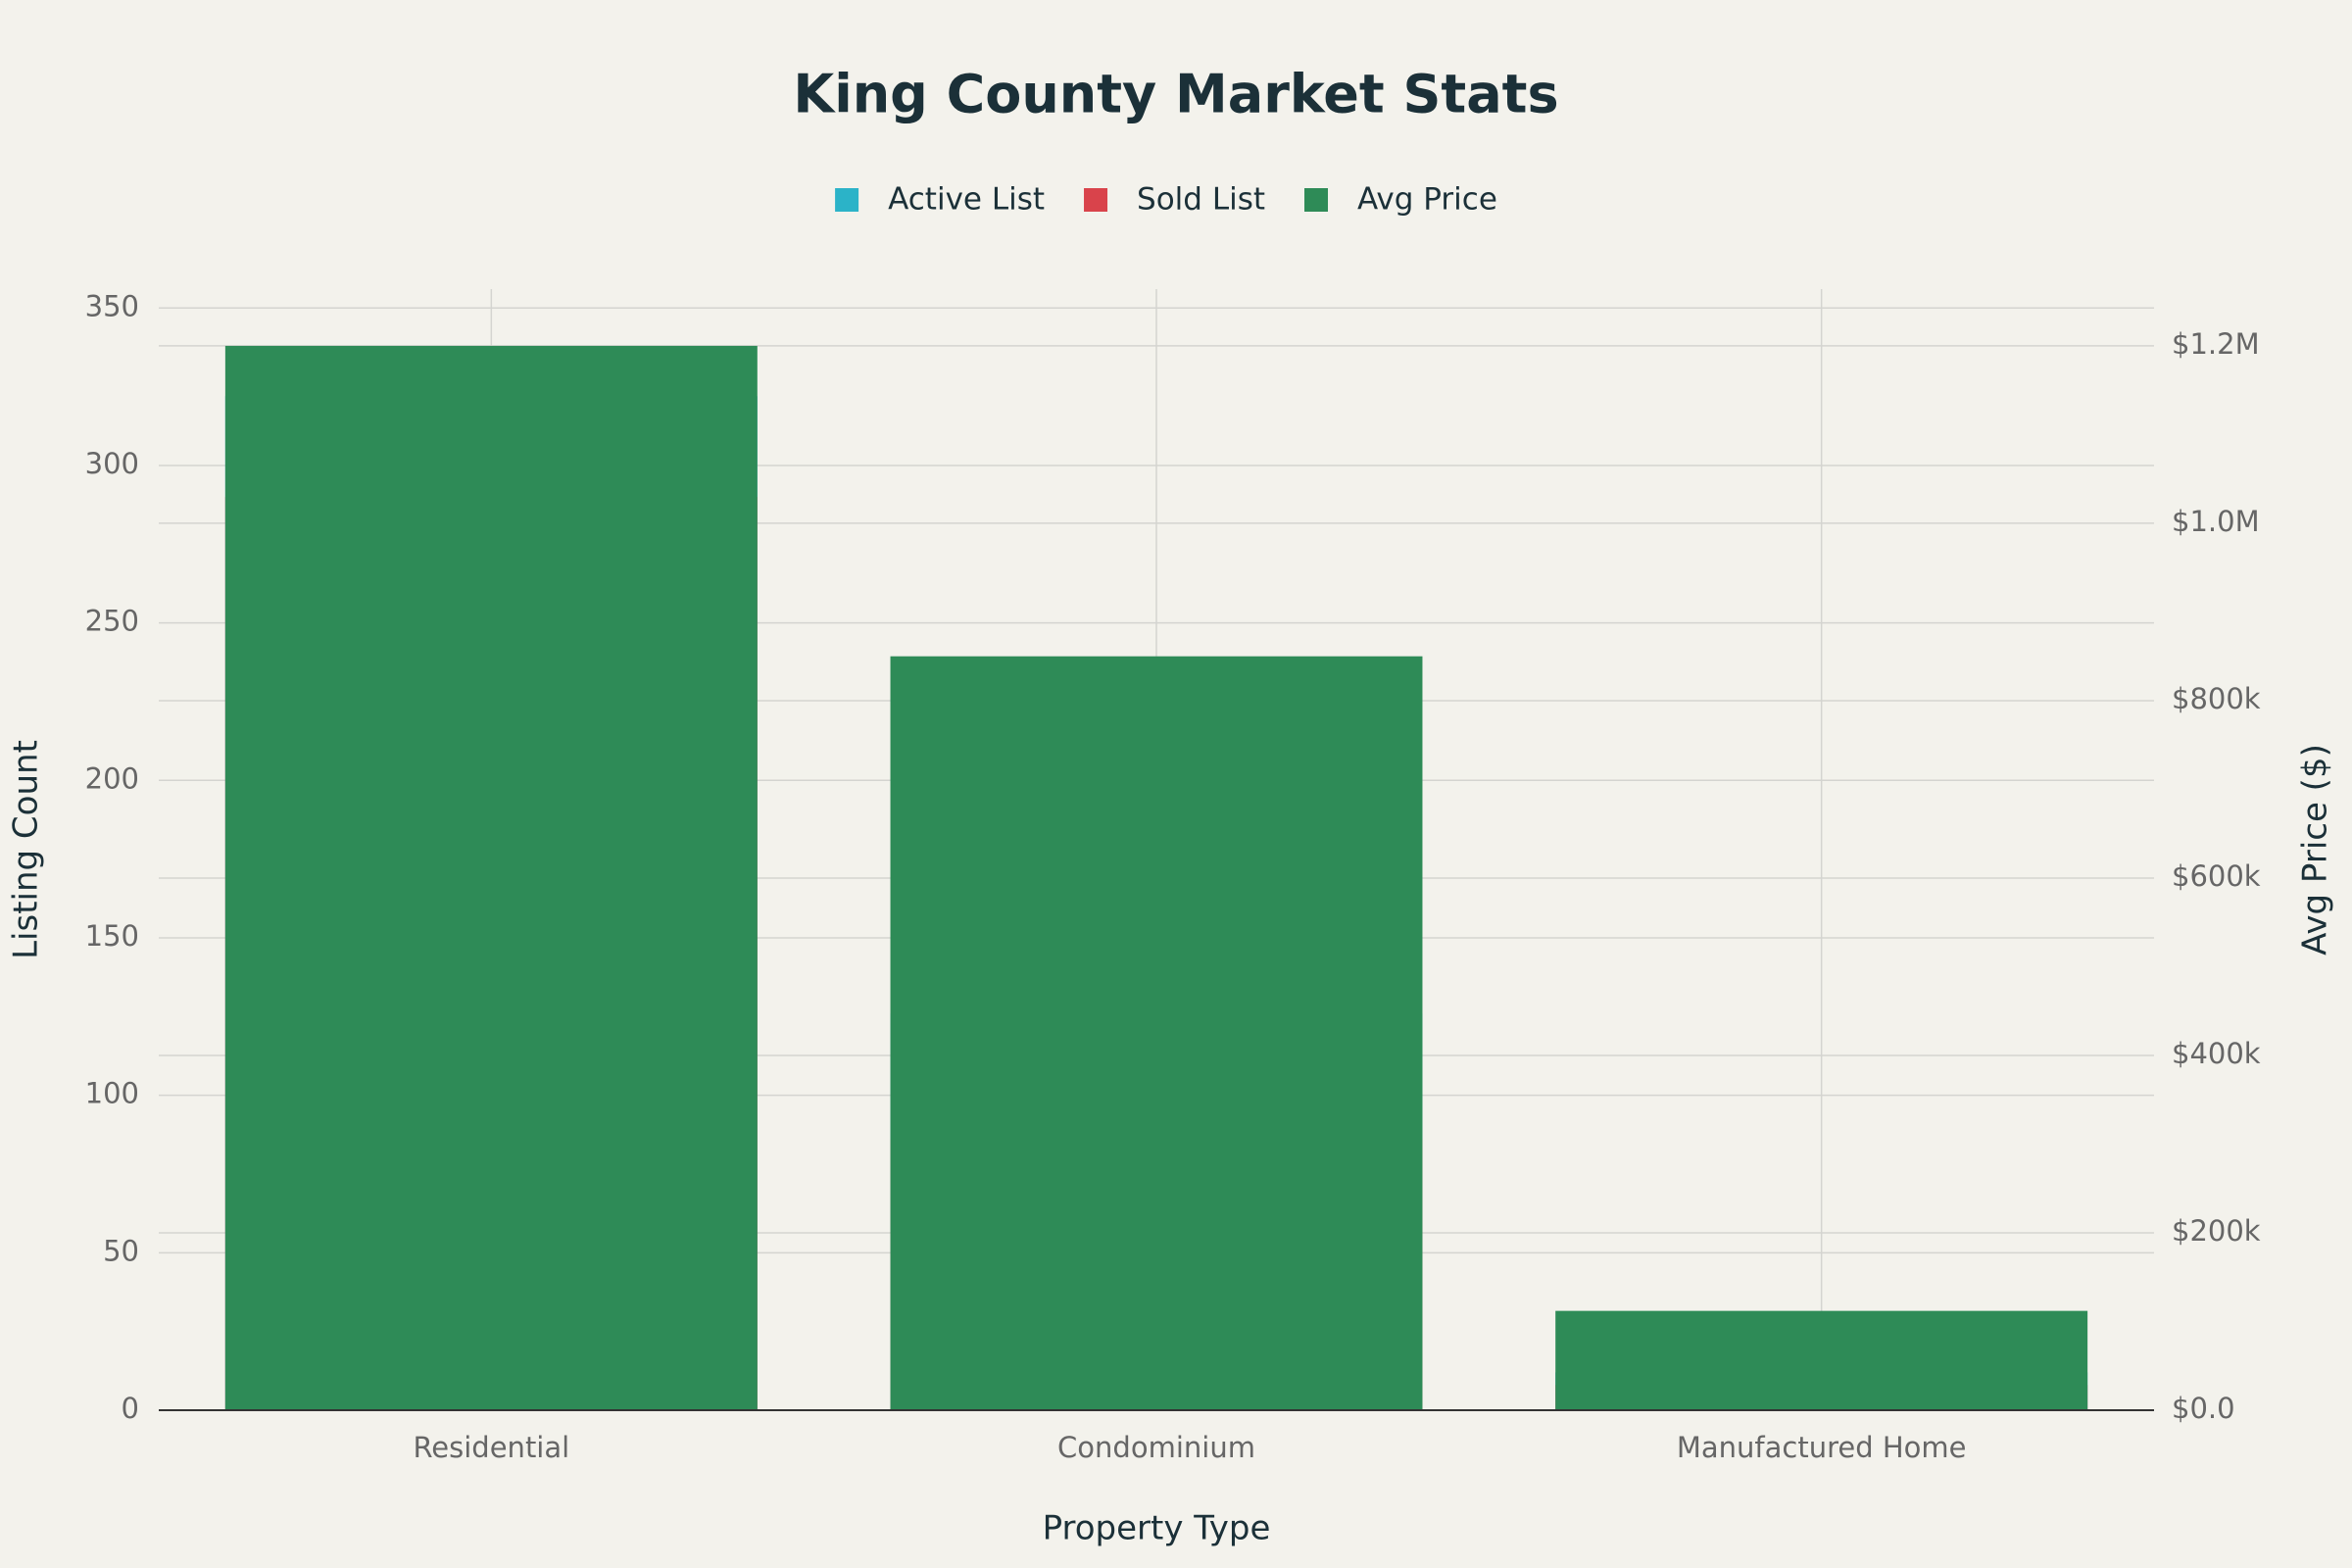 The height and width of the screenshot is (1568, 2352). I want to click on x-axis-title: Property Type, so click(1157, 1528).